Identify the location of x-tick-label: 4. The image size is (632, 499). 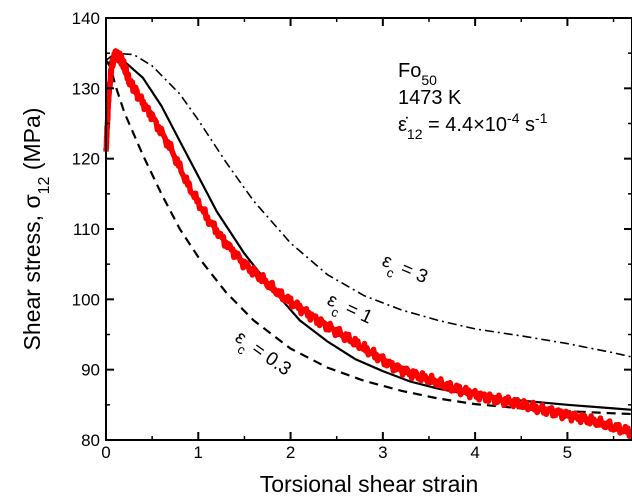
(474, 452).